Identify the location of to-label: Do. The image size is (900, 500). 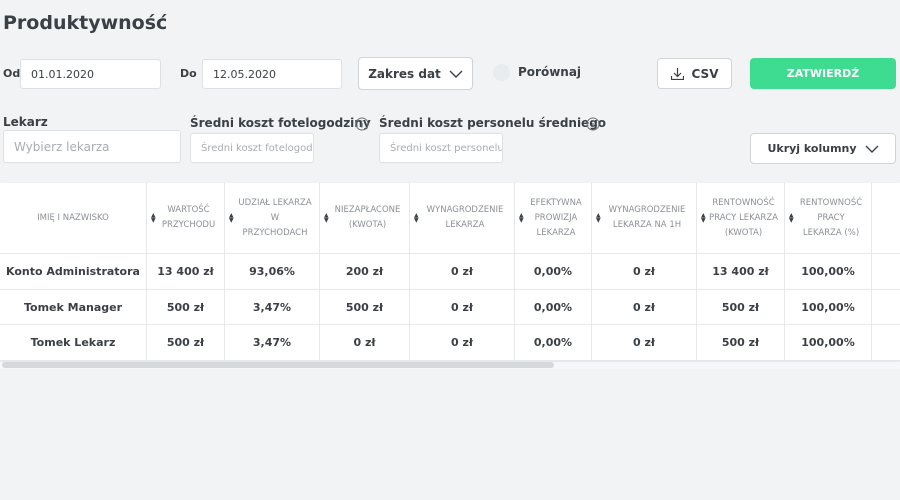
(188, 73).